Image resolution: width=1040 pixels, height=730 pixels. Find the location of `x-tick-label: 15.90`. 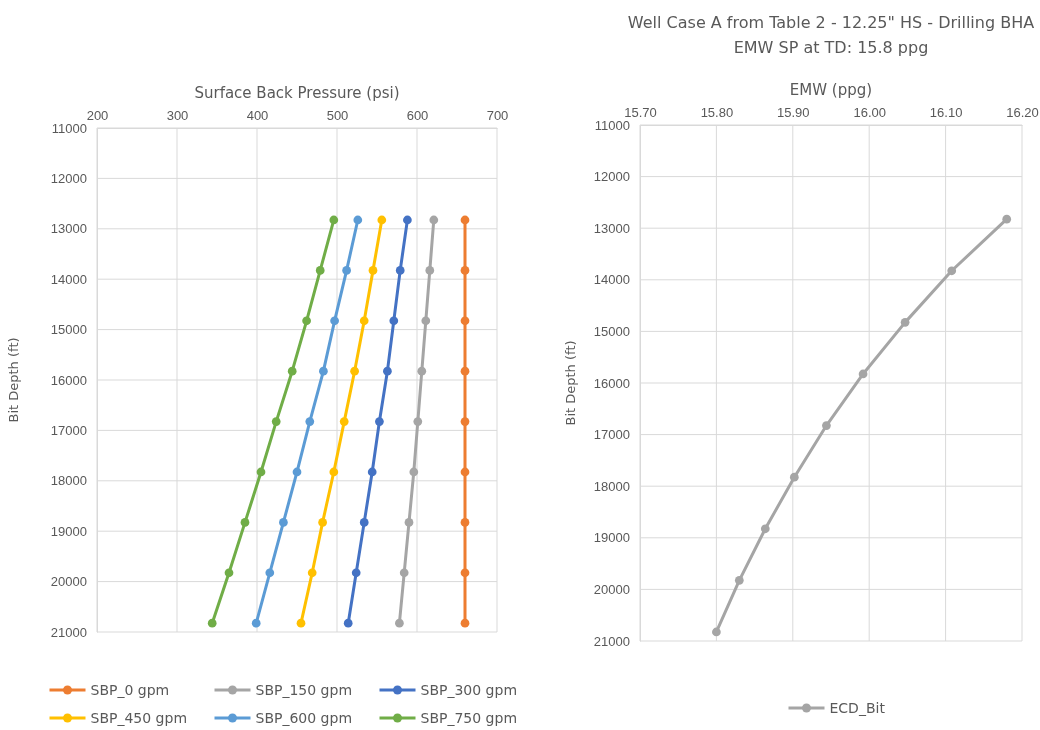

x-tick-label: 15.90 is located at coordinates (793, 112).